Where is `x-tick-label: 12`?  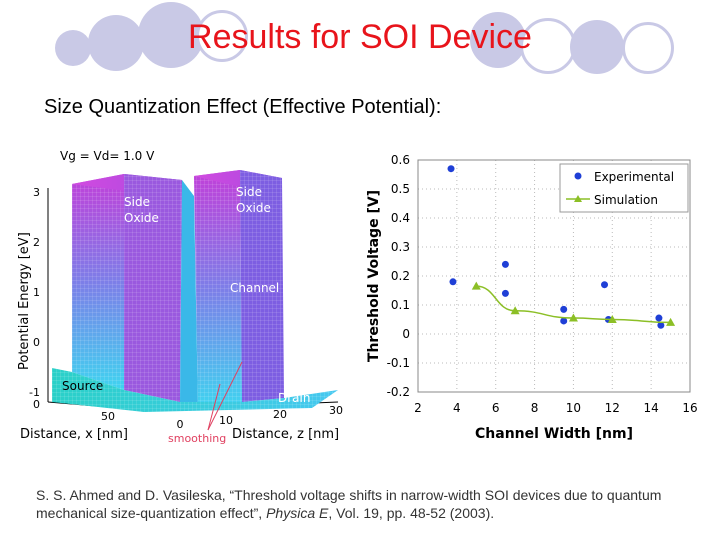
x-tick-label: 12 is located at coordinates (612, 408).